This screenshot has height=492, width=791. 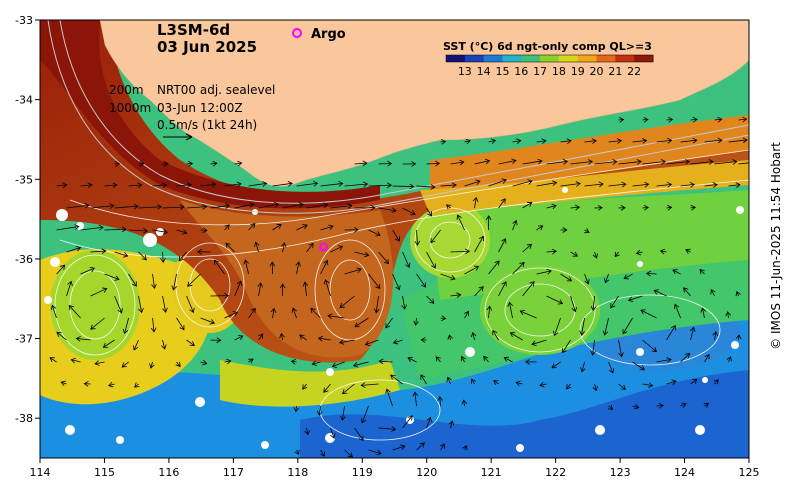 I want to click on colorbar-ticks: 13 14 15 16 17 18 19 20 21 22, so click(x=549, y=71).